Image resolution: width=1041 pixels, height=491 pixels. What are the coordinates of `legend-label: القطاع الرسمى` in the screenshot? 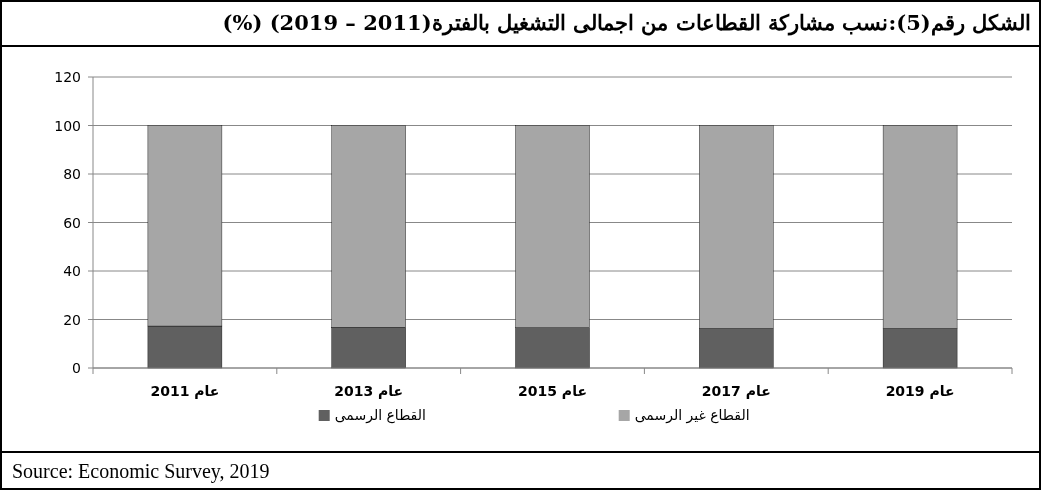 It's located at (380, 415).